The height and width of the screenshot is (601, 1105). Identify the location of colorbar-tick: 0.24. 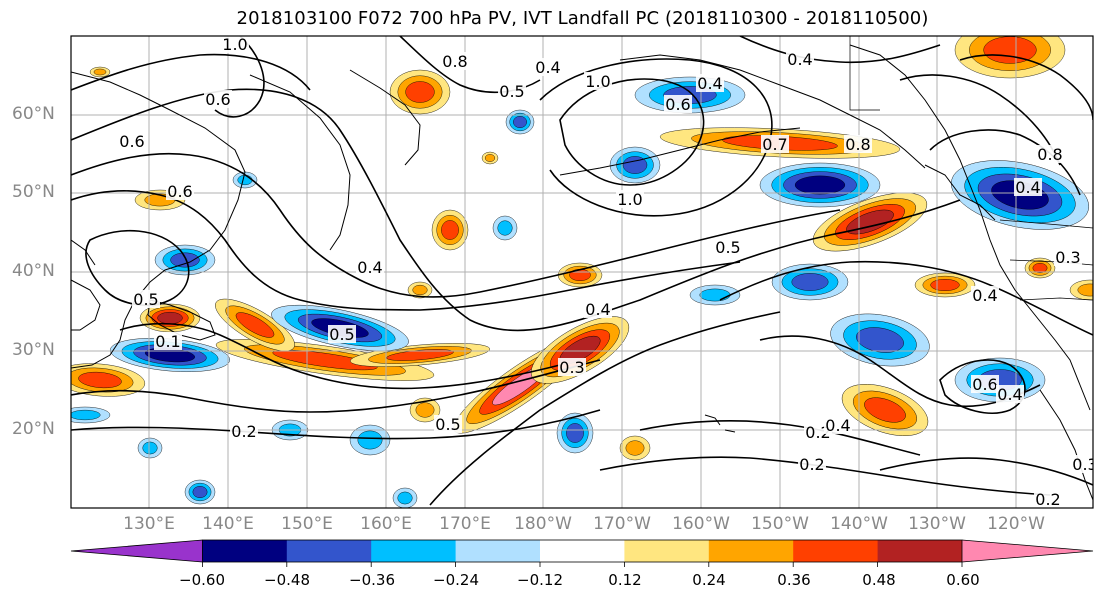
(709, 580).